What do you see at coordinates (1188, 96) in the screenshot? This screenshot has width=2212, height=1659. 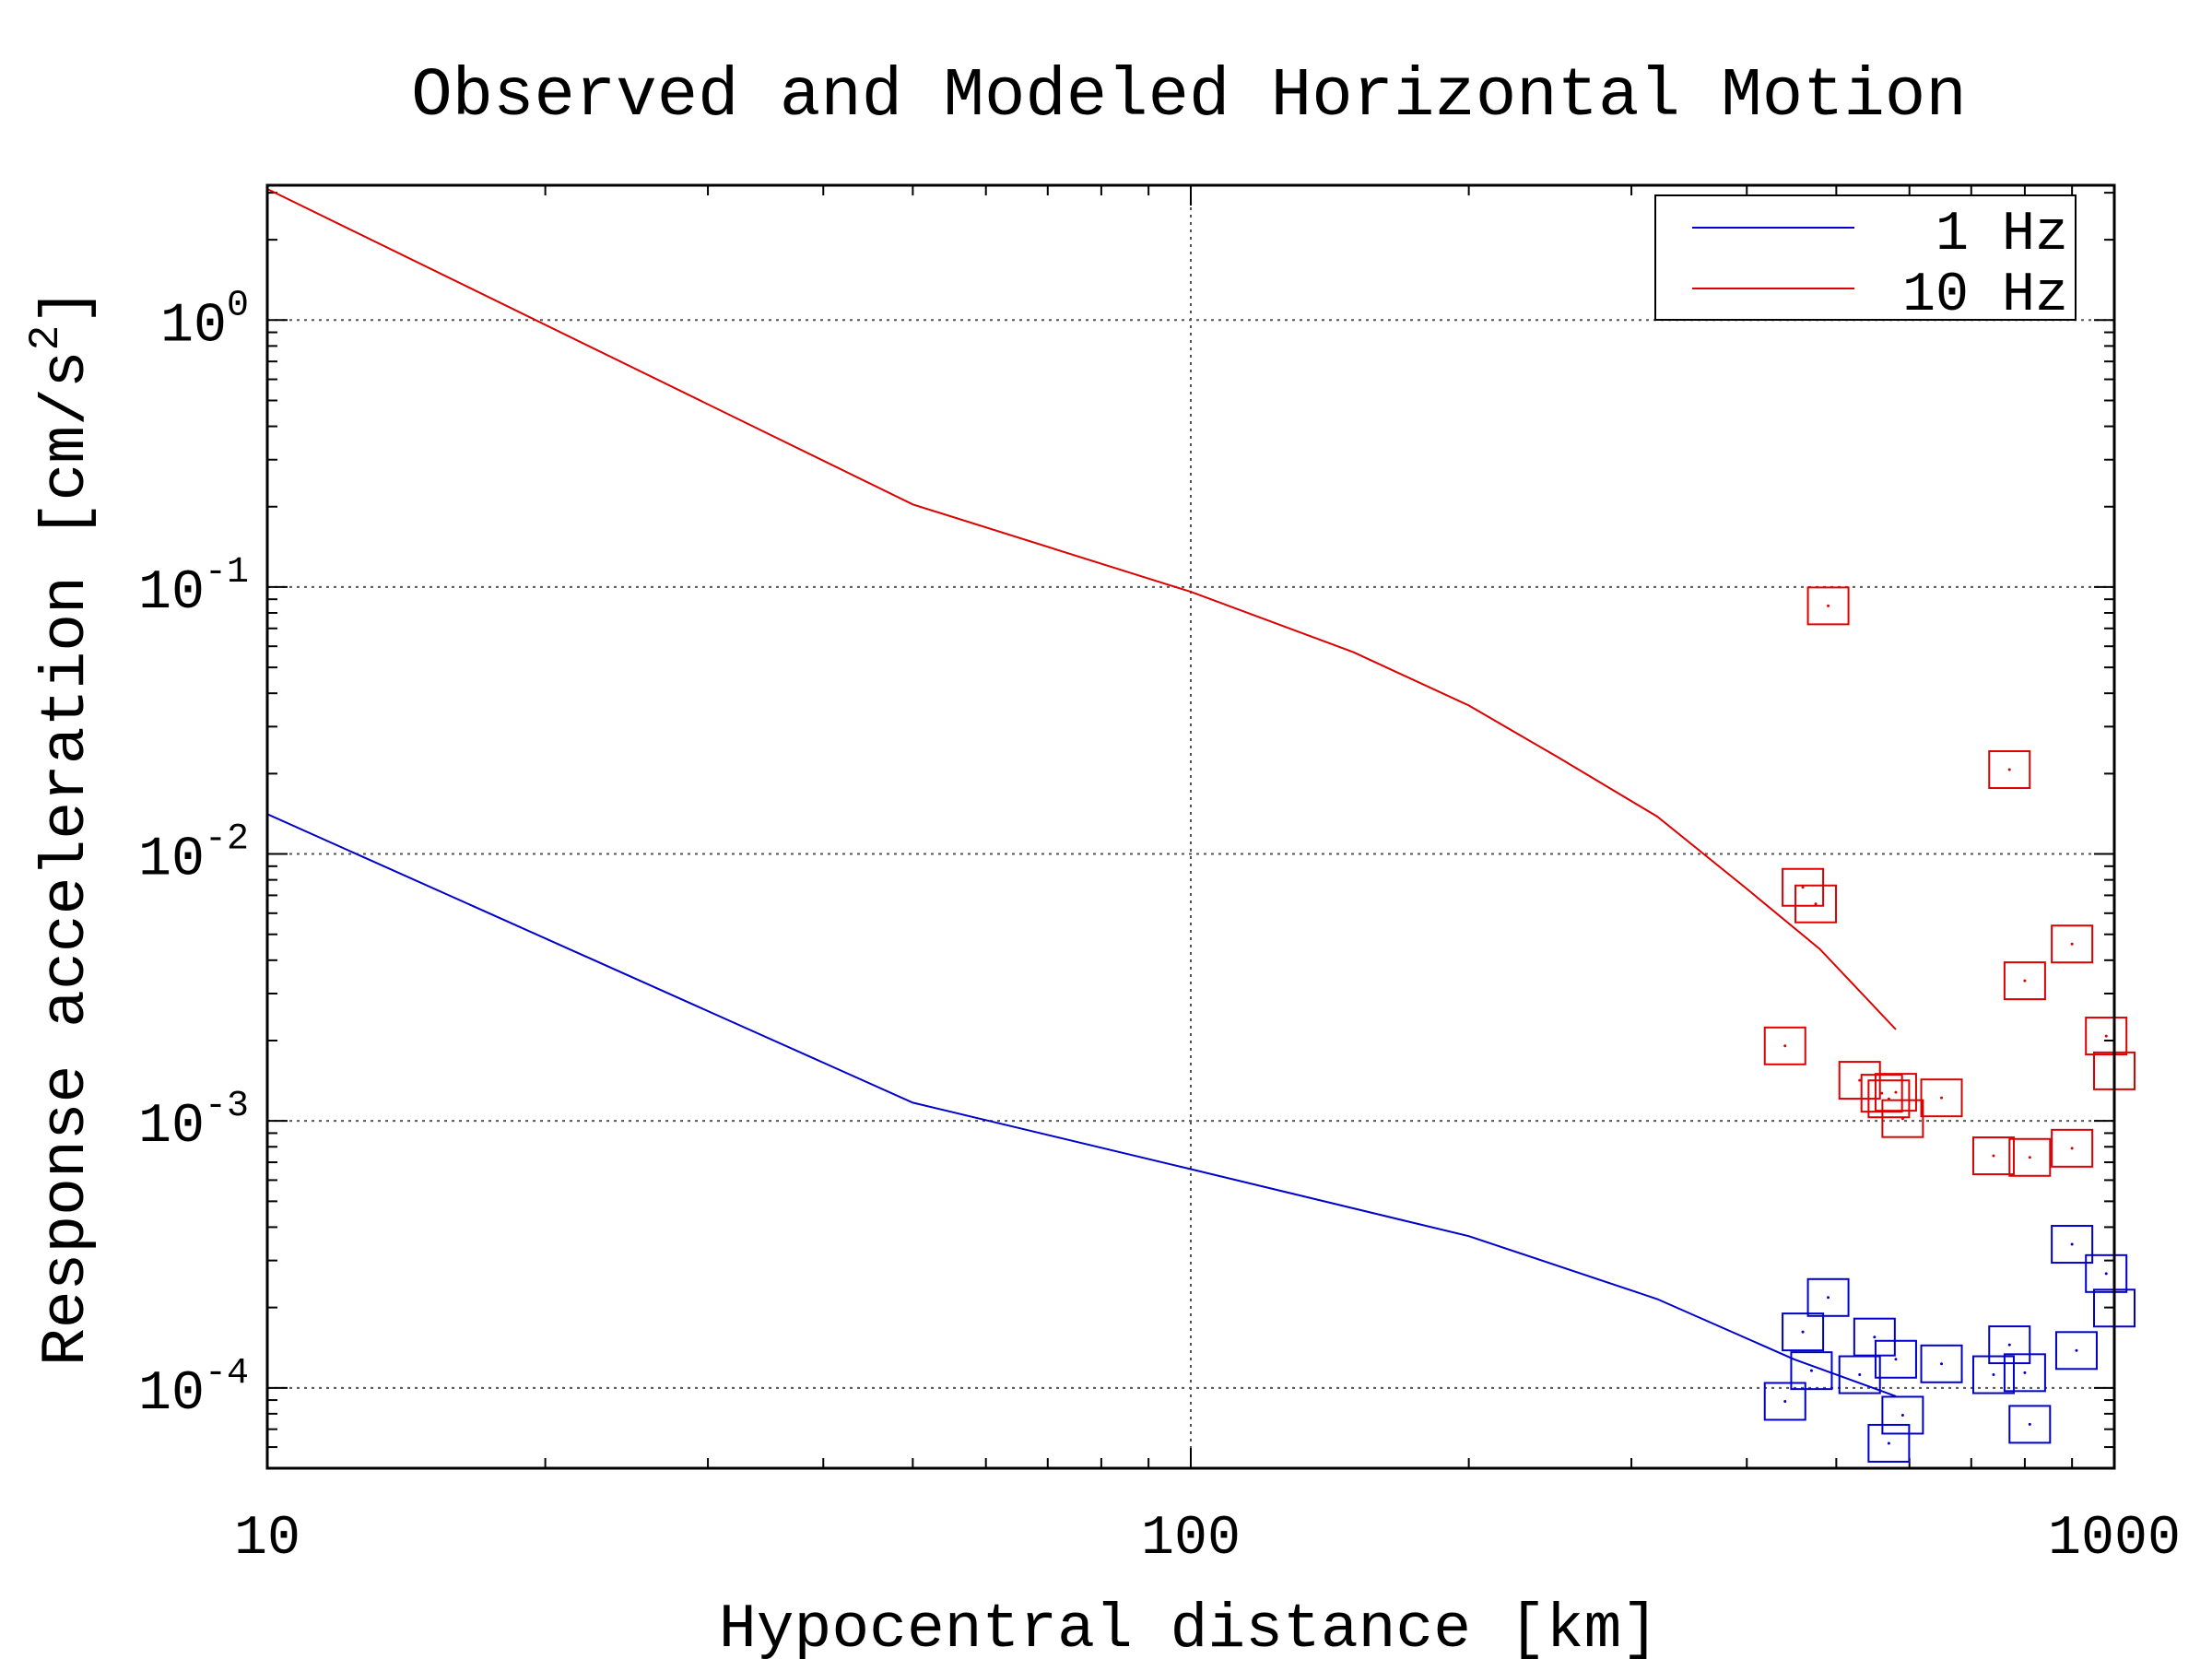 I see `chart-title: Observed and Modeled Horizontal Motion` at bounding box center [1188, 96].